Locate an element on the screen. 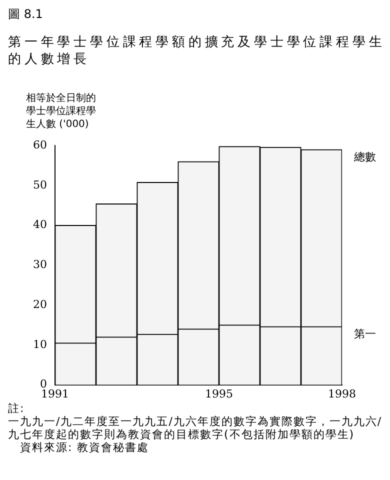 The image size is (390, 480). x-tick-label: 1991 is located at coordinates (54, 393).